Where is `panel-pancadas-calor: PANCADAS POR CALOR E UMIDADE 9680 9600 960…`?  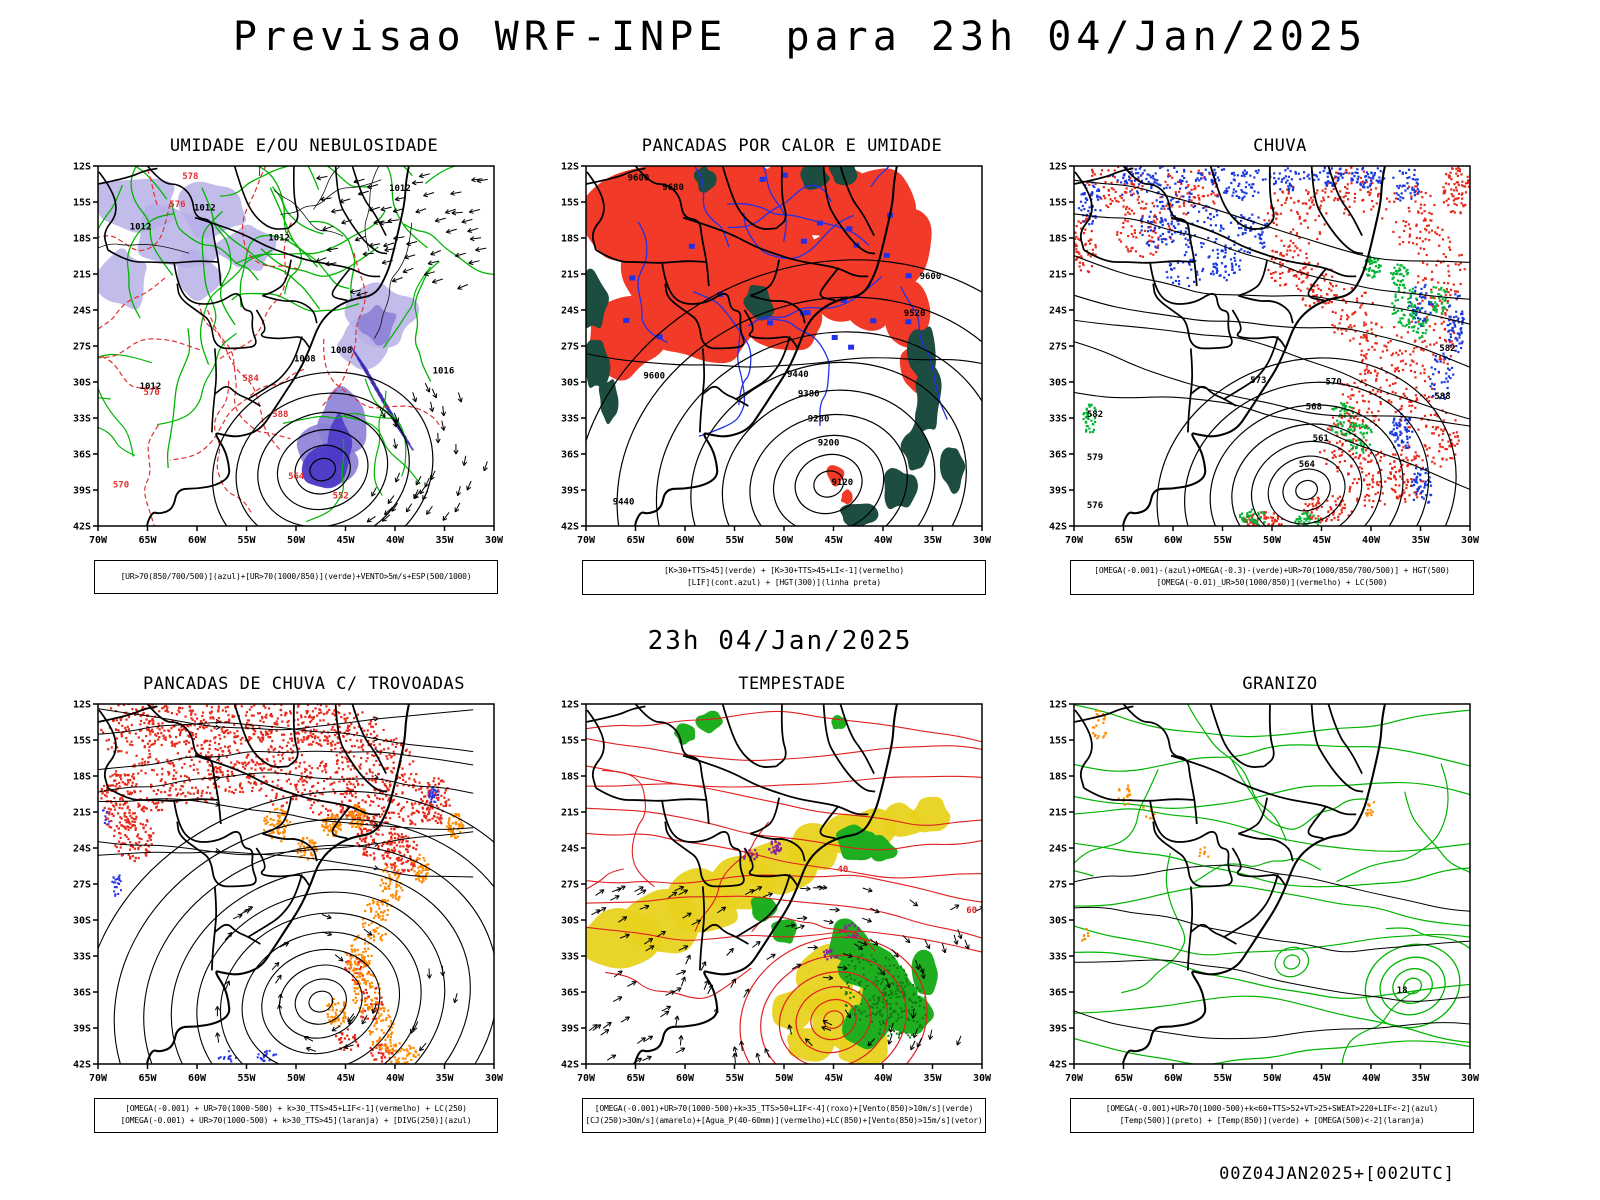
panel-pancadas-calor: PANCADAS POR CALOR E UMIDADE 9680 9600 960… is located at coordinates (772, 364).